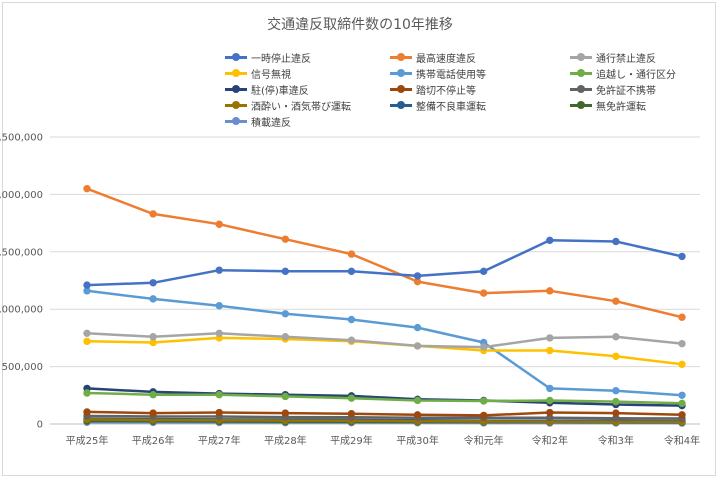 This screenshot has height=480, width=720. I want to click on legend-label: 免許証不携帯, so click(626, 91).